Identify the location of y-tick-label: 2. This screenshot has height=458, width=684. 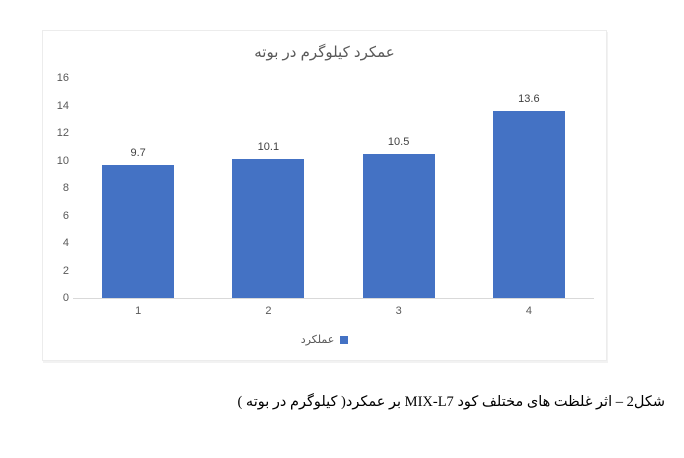
(65, 270).